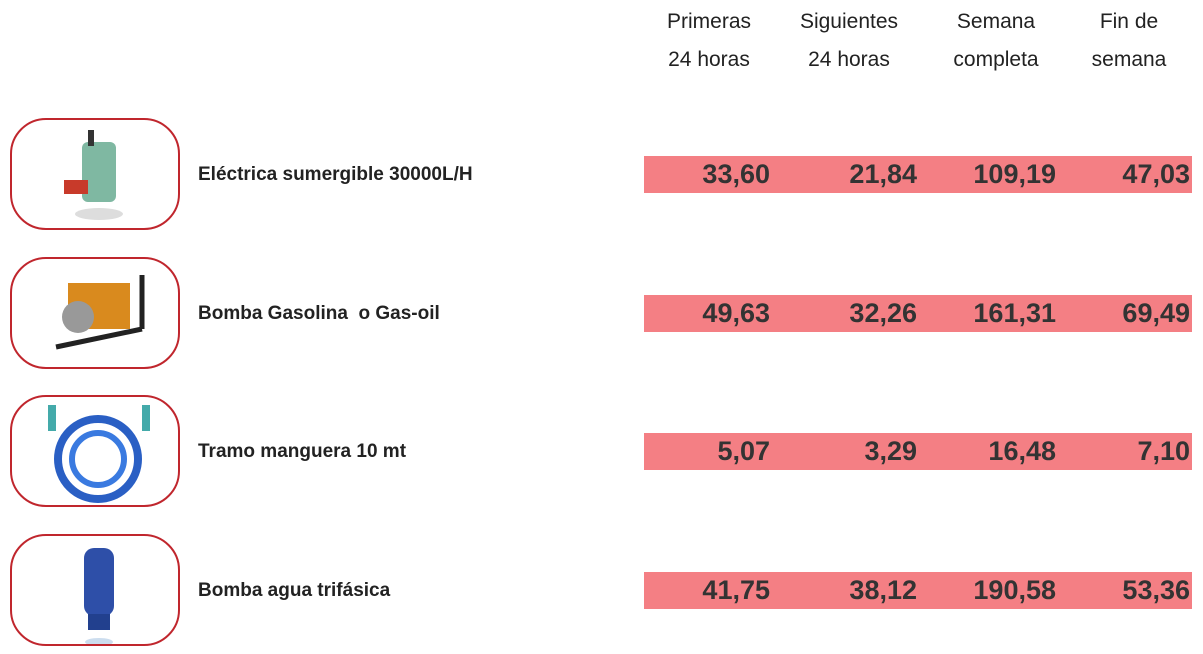 The height and width of the screenshot is (654, 1203). Describe the element at coordinates (743, 451) in the screenshot. I see `price: 5,07` at that location.